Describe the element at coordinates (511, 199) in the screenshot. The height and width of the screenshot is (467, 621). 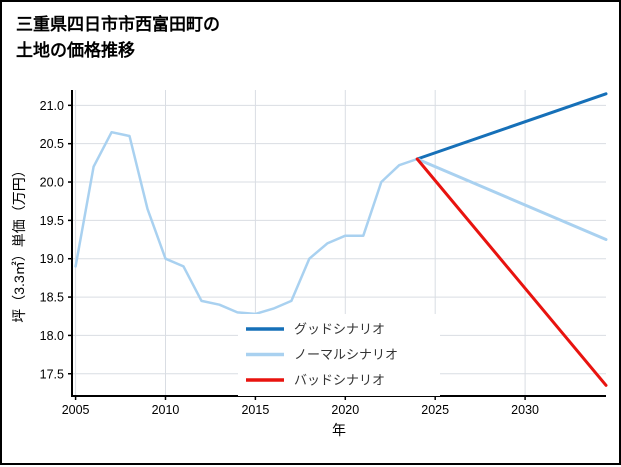
I see `series-line-normal-scenario` at that location.